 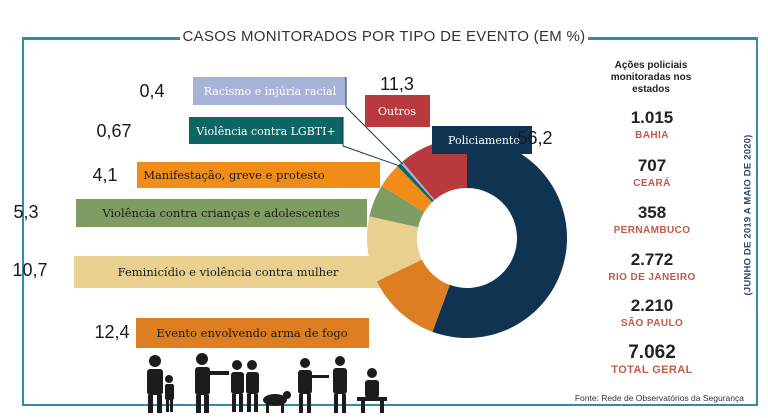 I want to click on slice-label-3: Violência contra crianças e adolescentes, so click(x=220, y=213).